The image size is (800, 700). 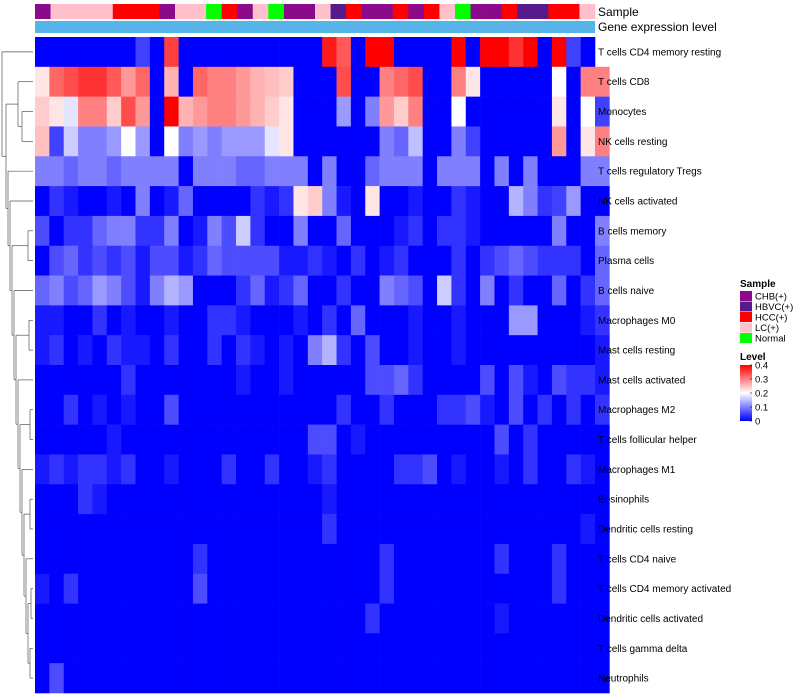 I want to click on row-label: B cells naive, so click(x=626, y=291).